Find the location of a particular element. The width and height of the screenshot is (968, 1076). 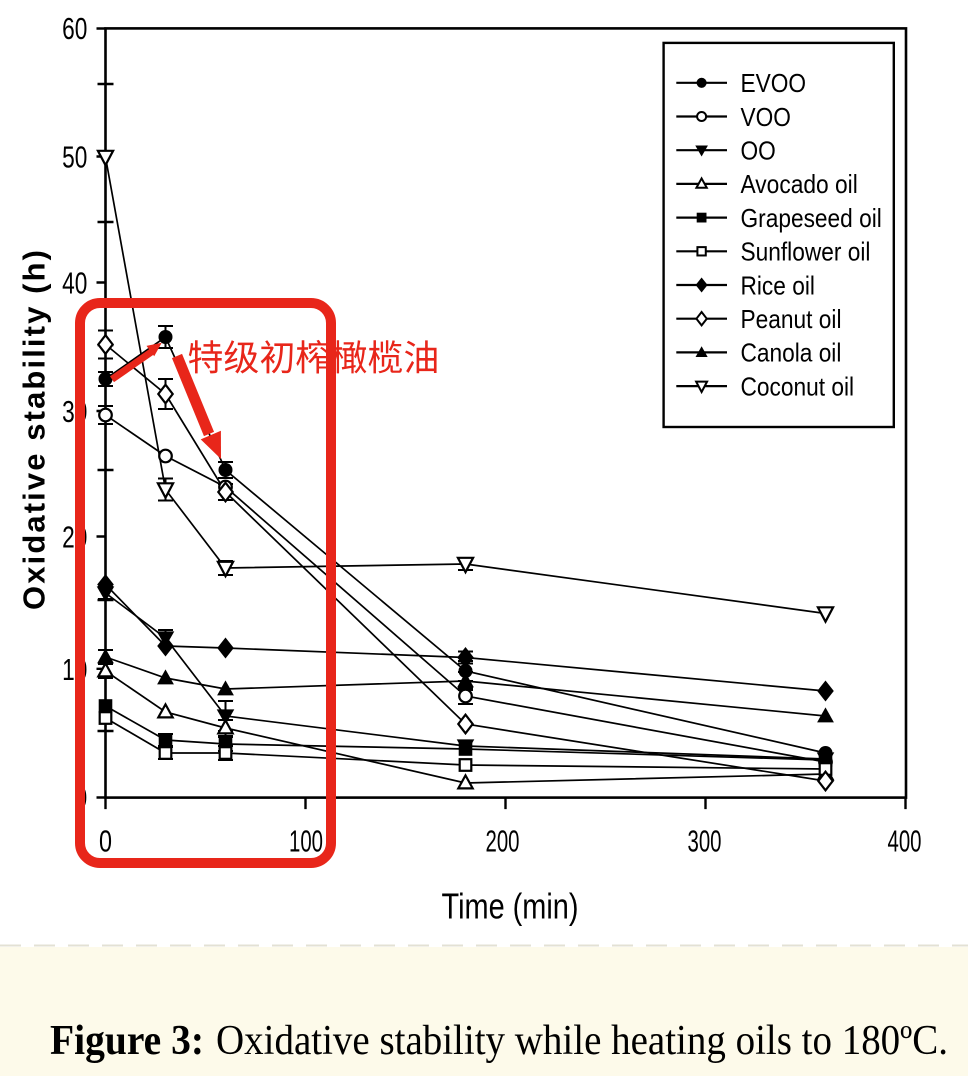

svg-text: Coconut oil is located at coordinates (798, 386).